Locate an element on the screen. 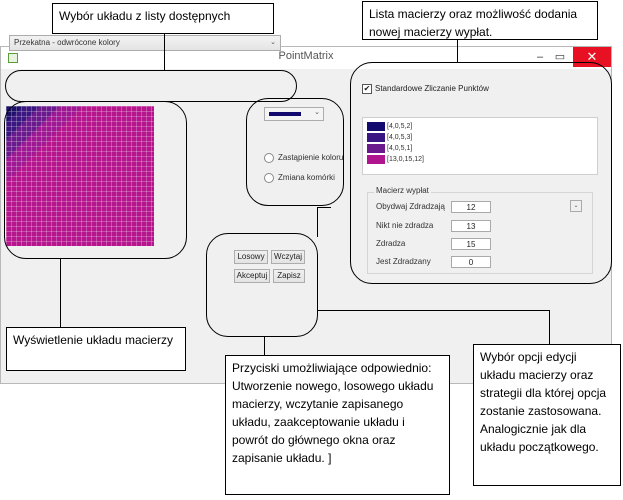 This screenshot has height=500, width=623. matrix-label: [13,0,15,12] is located at coordinates (405, 159).